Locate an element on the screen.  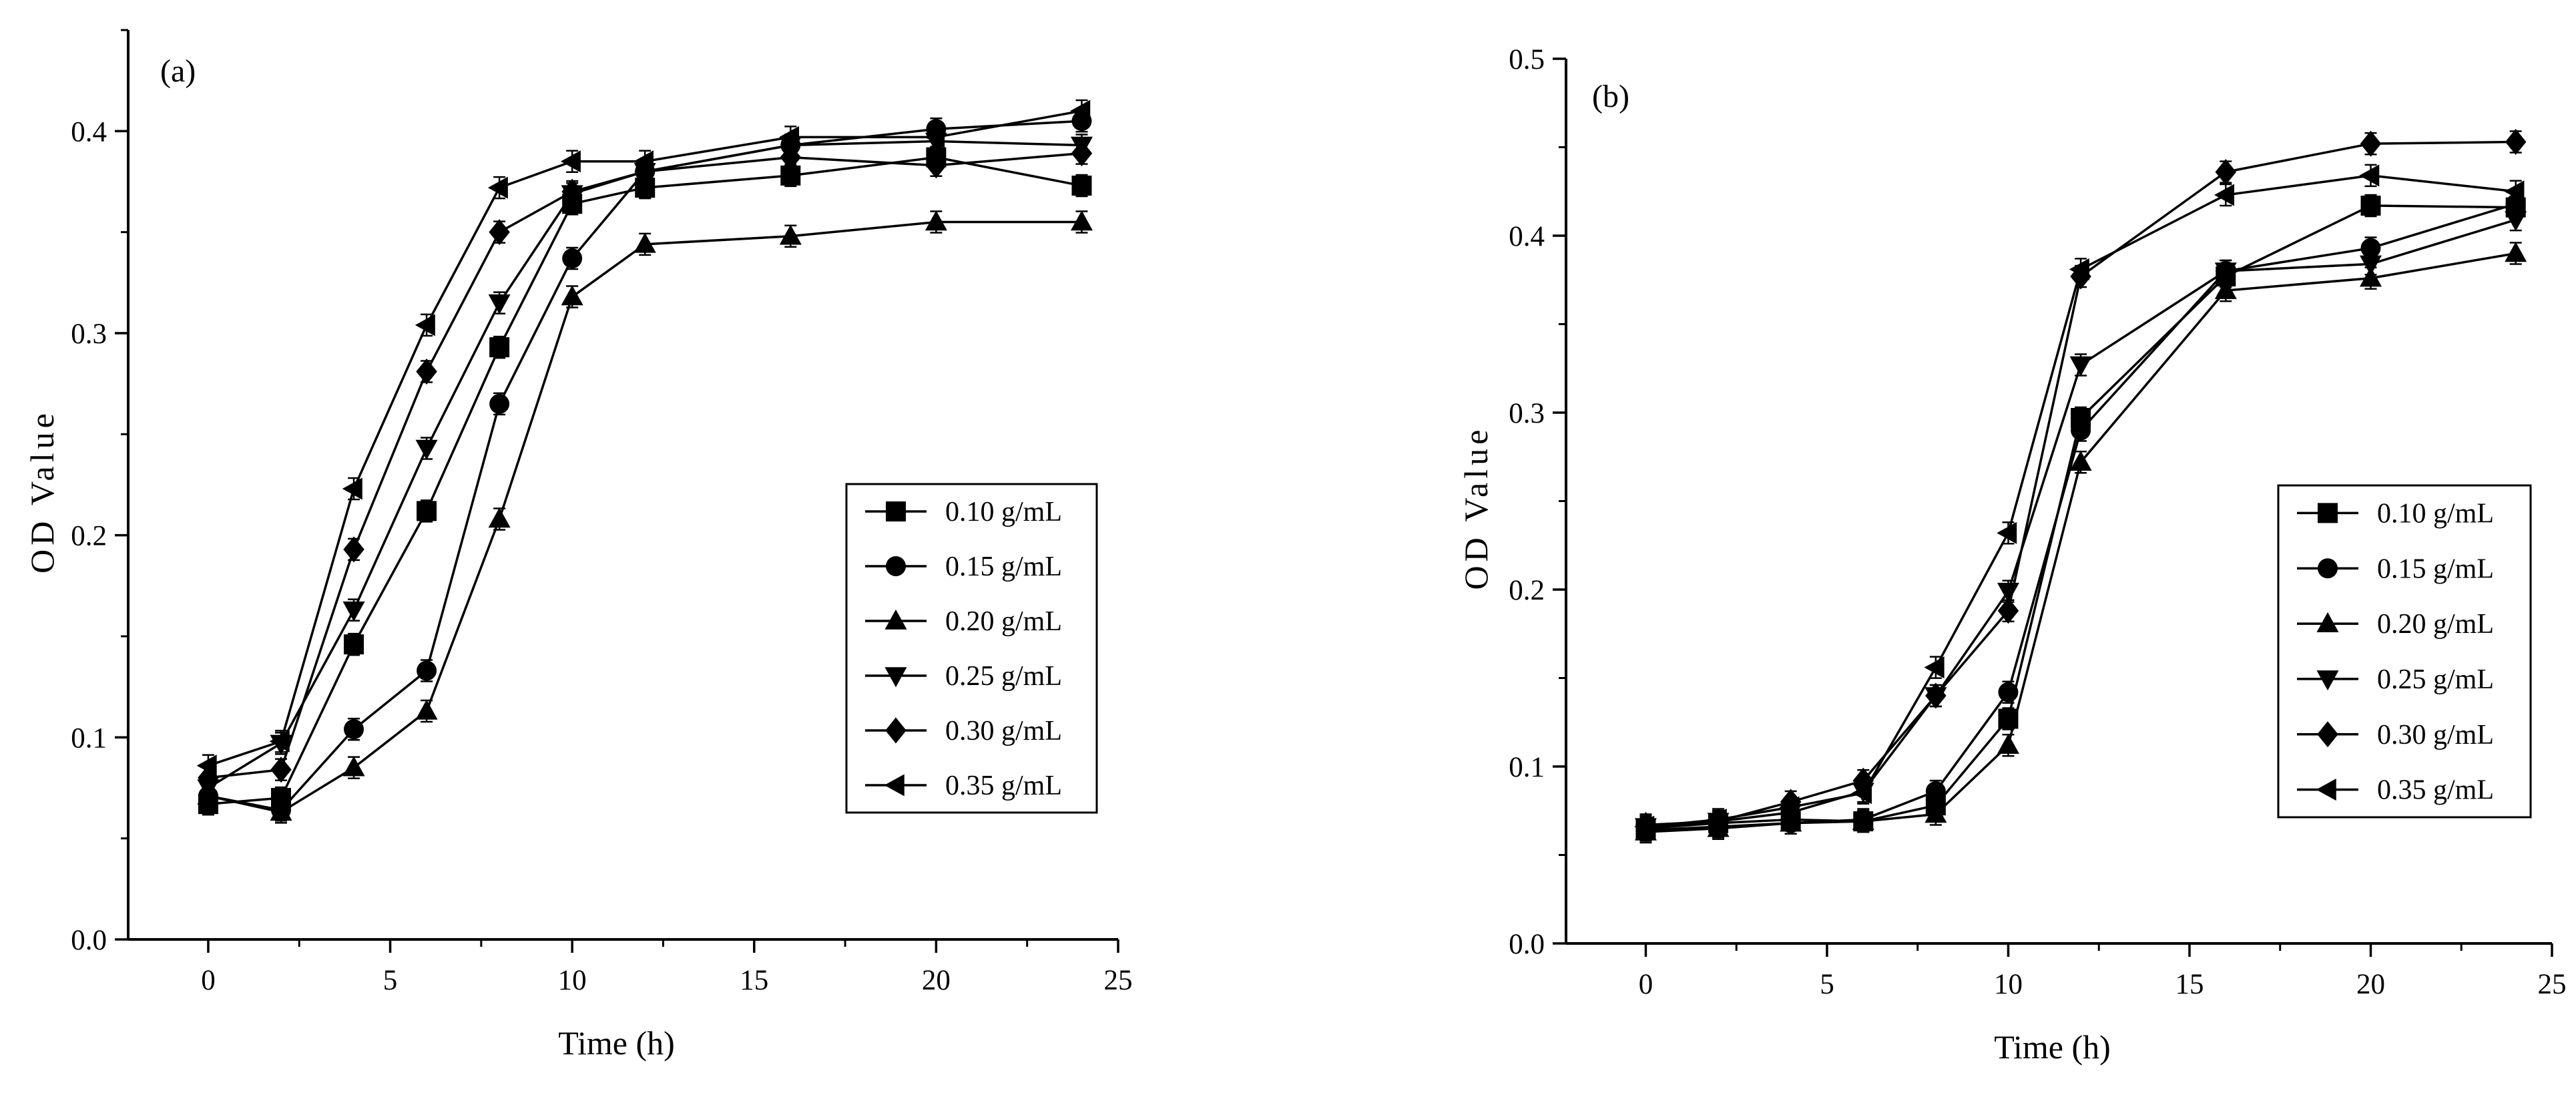
x-tick-label: 0 is located at coordinates (1646, 984).